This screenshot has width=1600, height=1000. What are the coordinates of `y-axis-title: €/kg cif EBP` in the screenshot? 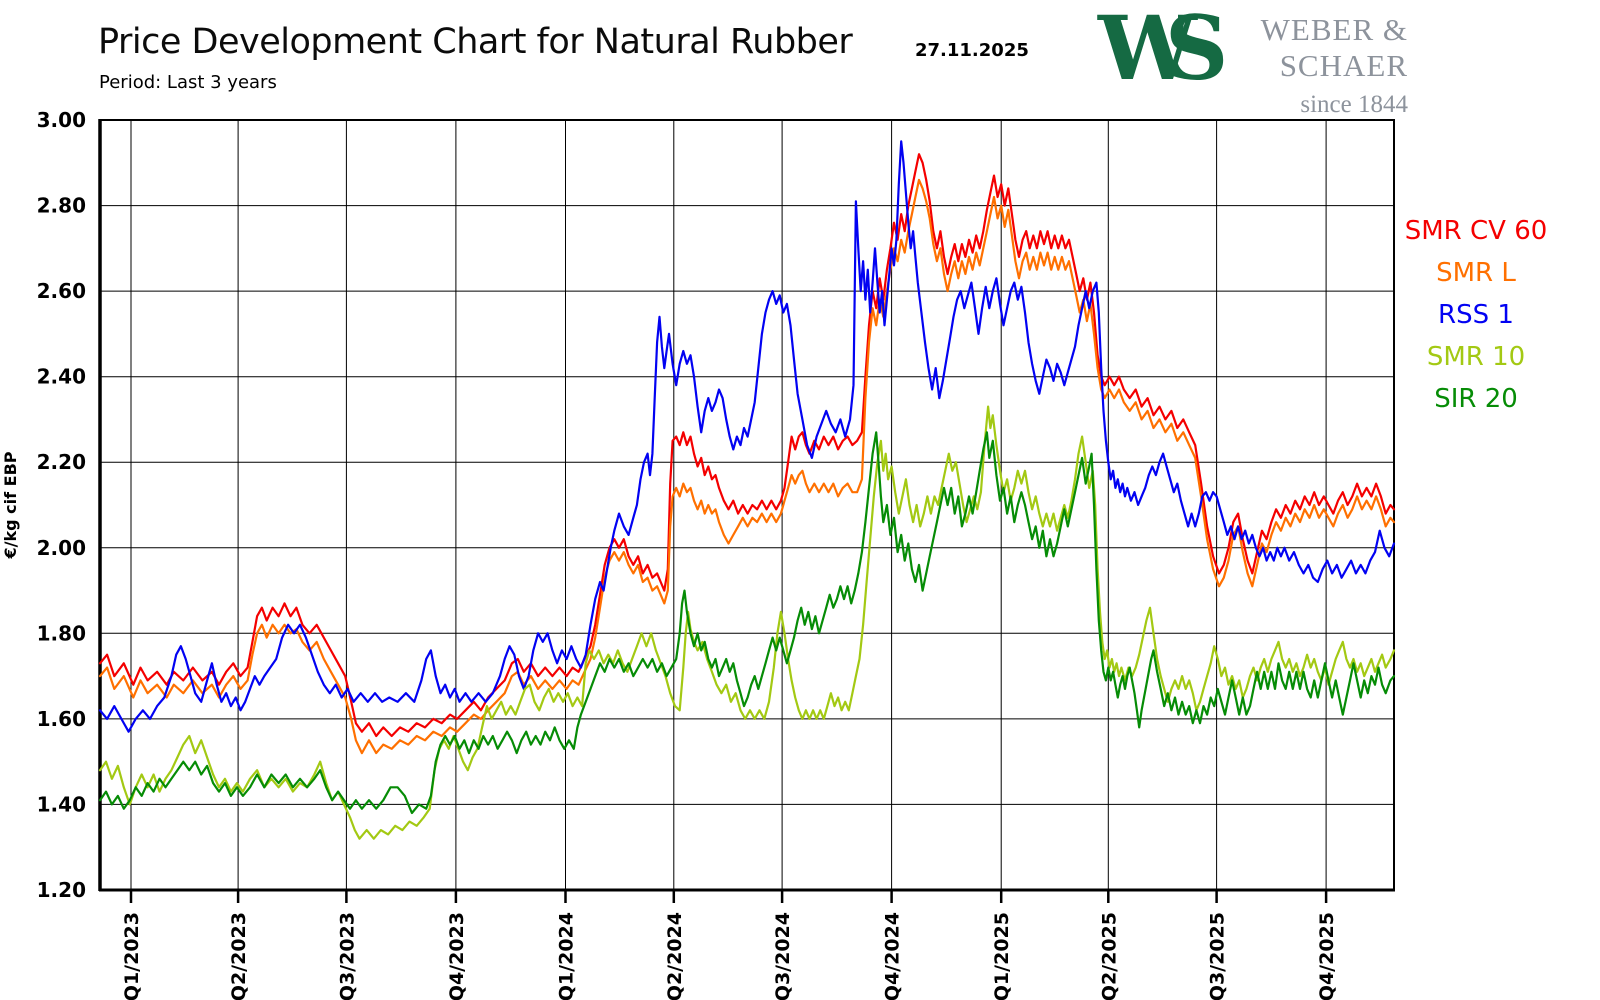 It's located at (10, 505).